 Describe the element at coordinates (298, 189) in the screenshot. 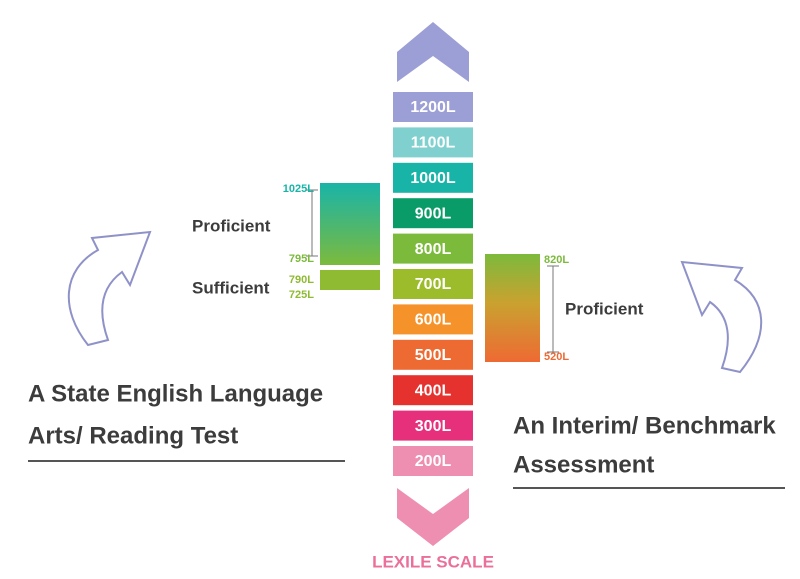

I see `range-top: 1025L` at that location.